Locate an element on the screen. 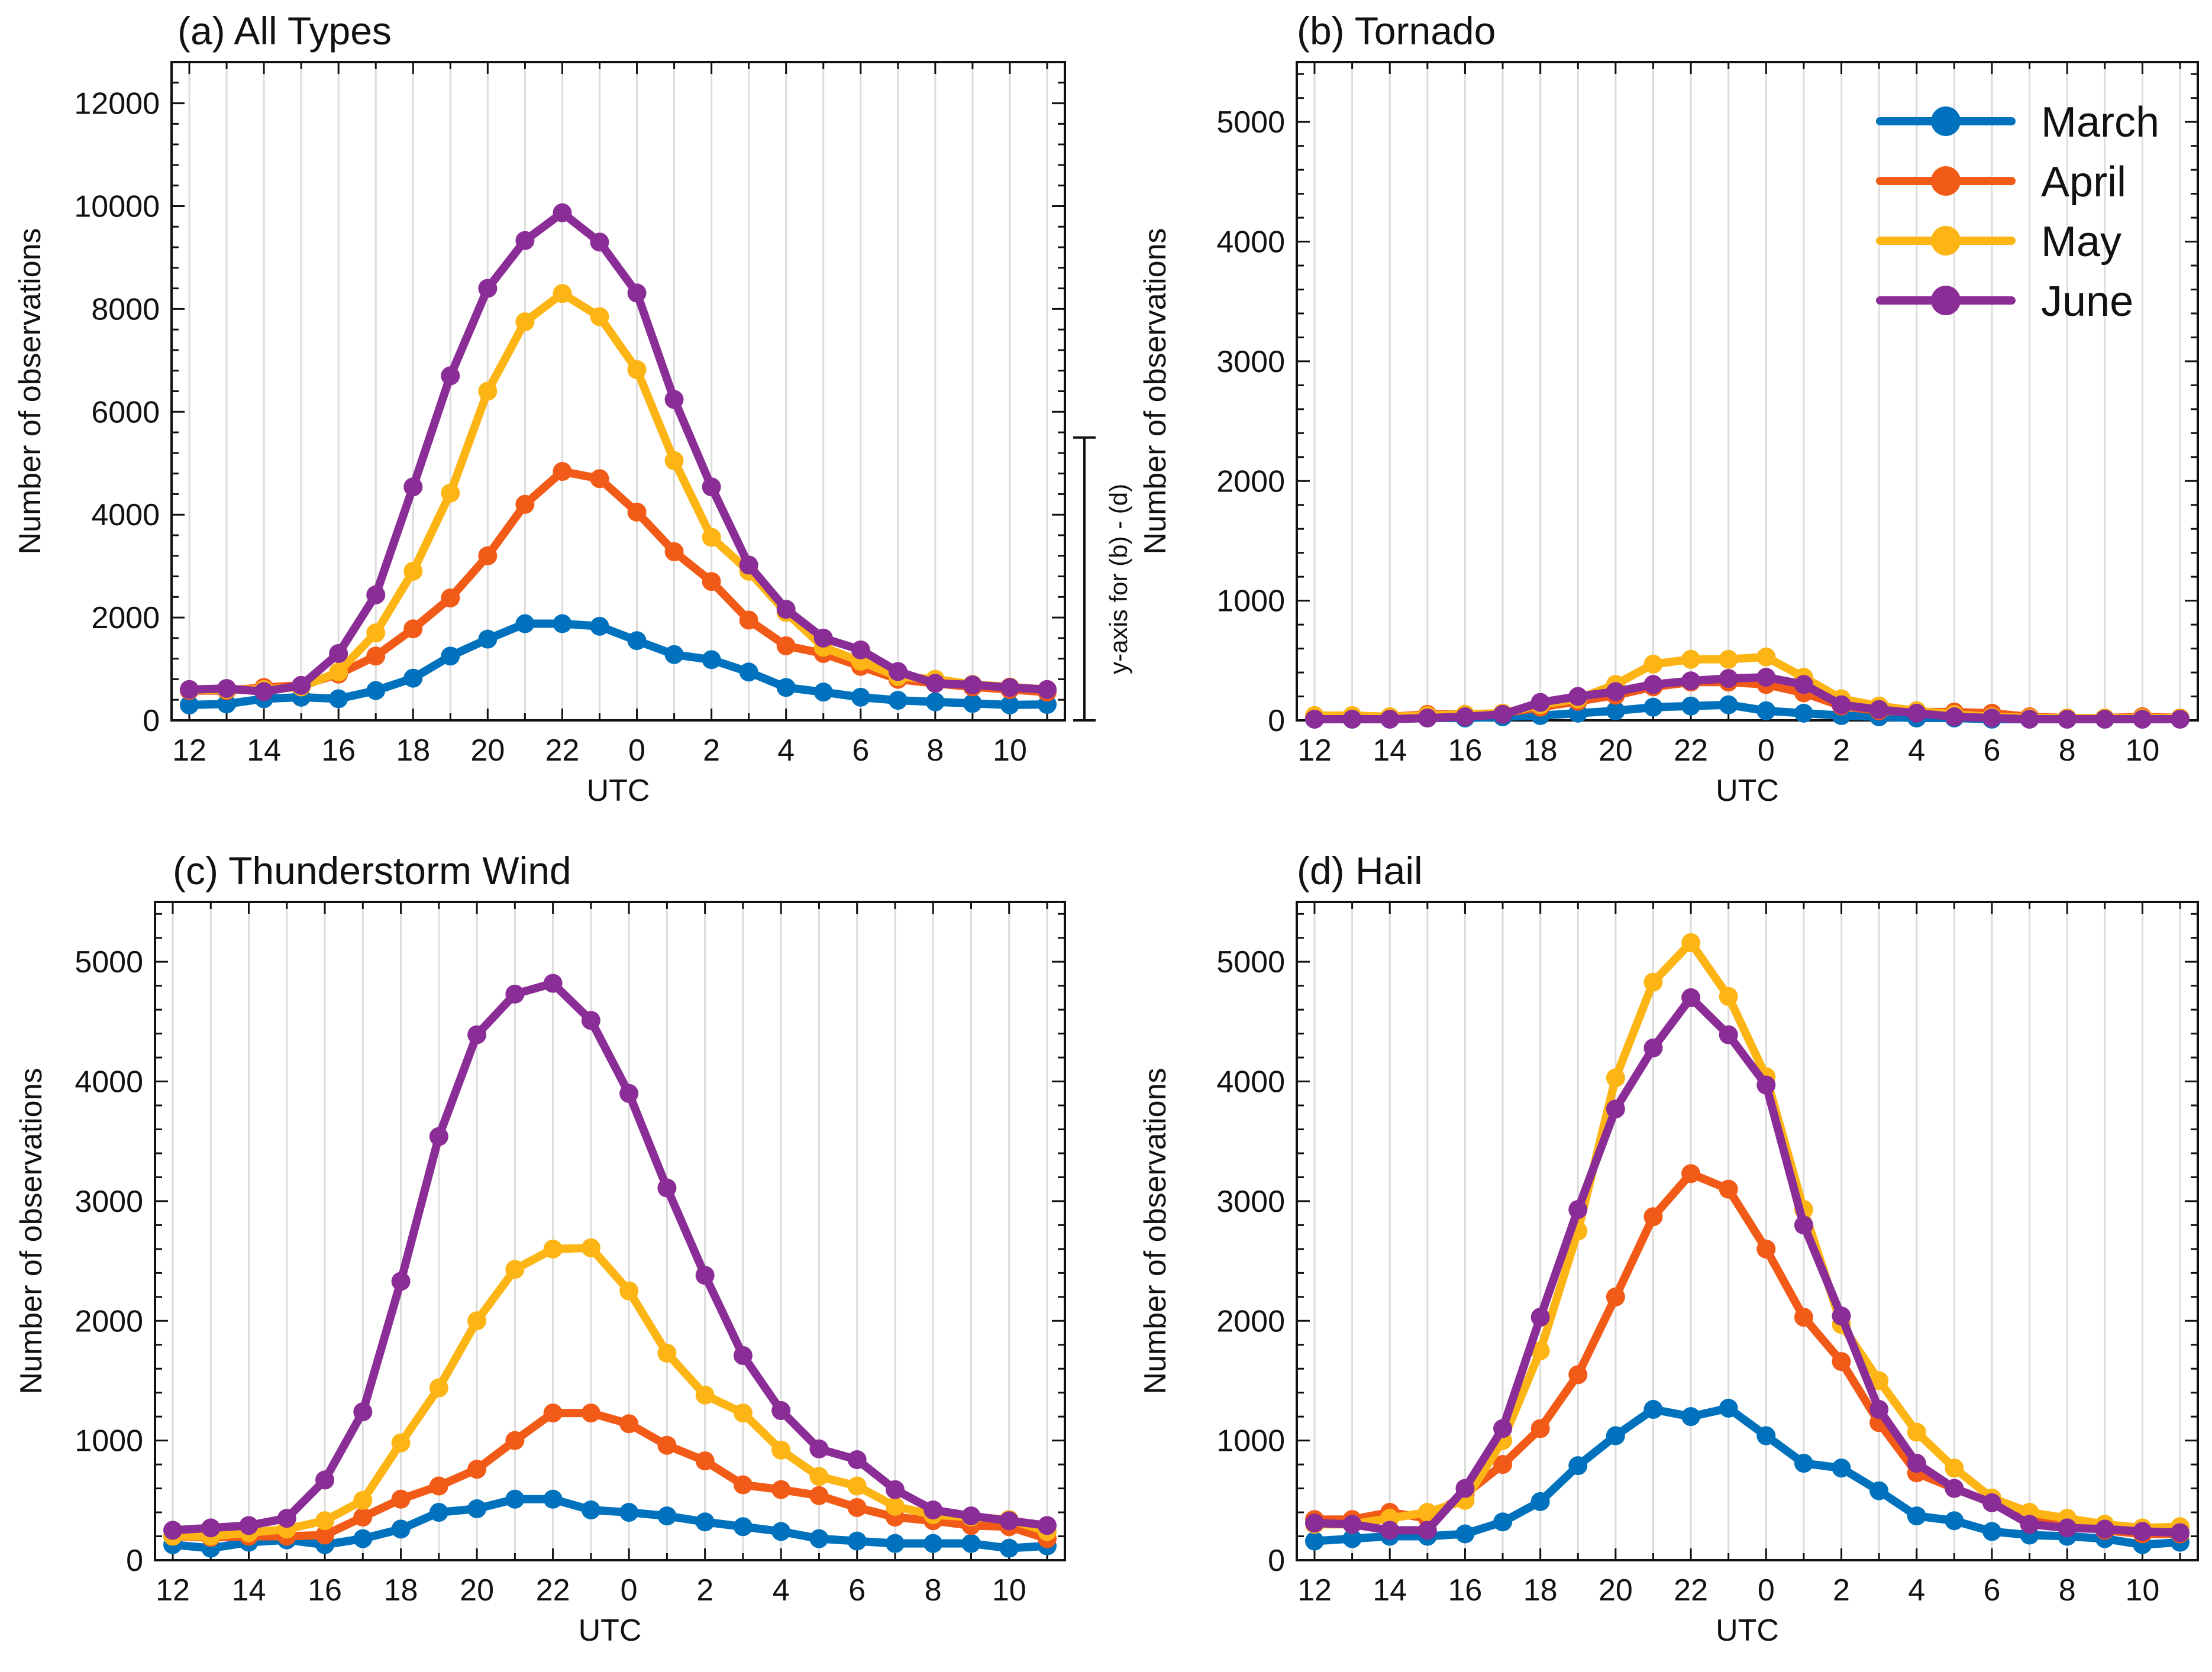 This screenshot has width=2212, height=1672. series-line-may is located at coordinates (1747, 1235).